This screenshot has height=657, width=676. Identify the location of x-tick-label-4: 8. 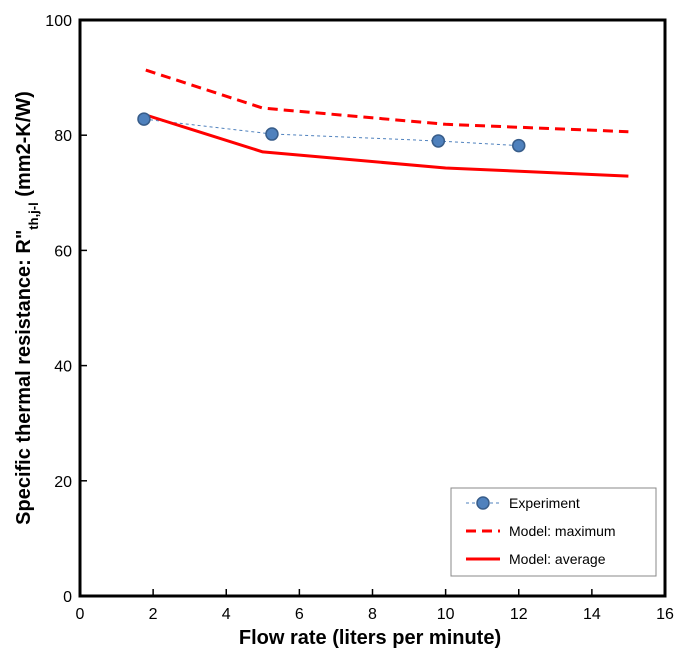
(372, 614).